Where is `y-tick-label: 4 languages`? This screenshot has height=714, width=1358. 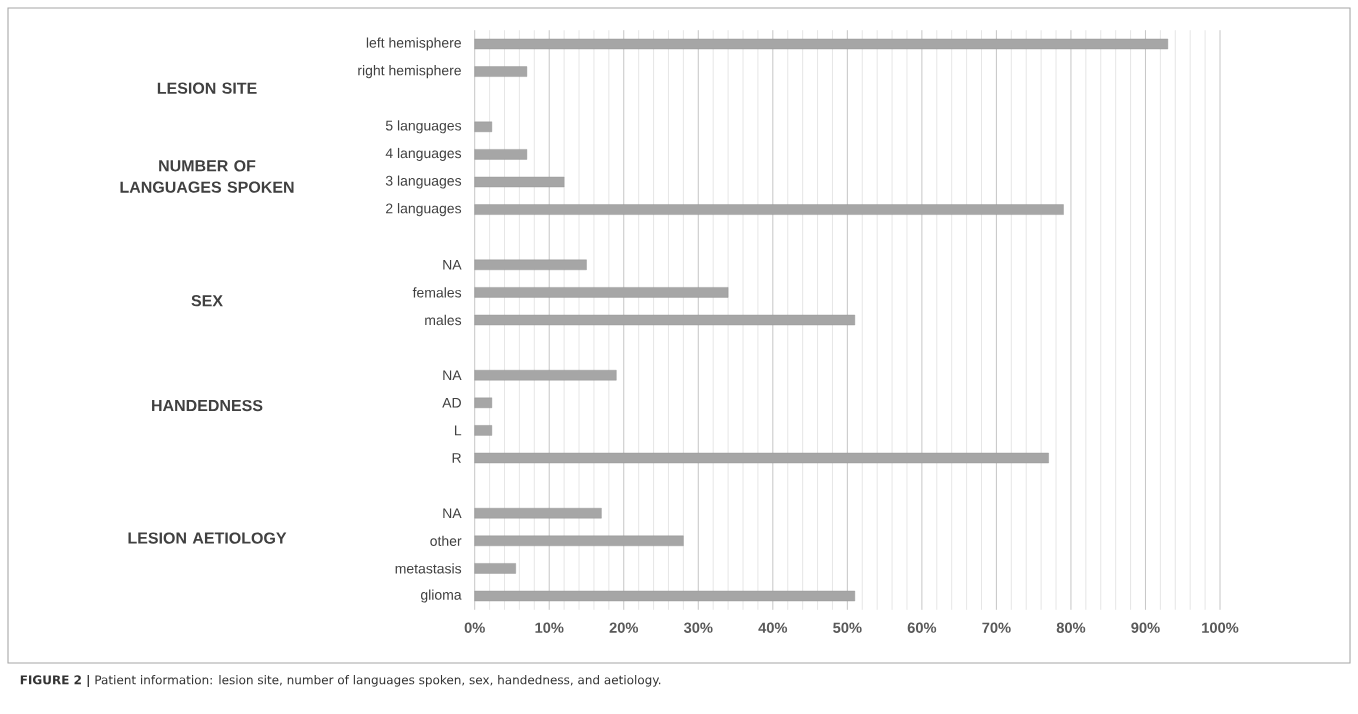
y-tick-label: 4 languages is located at coordinates (423, 154).